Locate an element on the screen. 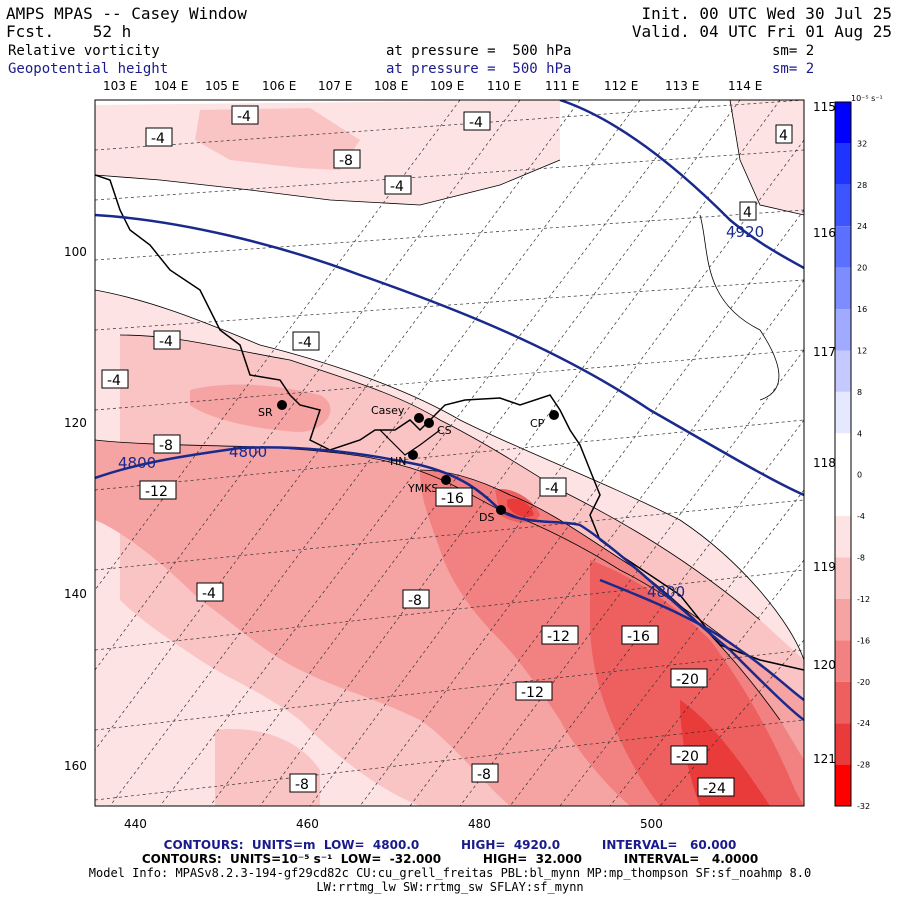 Image resolution: width=900 pixels, height=900 pixels. axis-label: 120 is located at coordinates (75, 423).